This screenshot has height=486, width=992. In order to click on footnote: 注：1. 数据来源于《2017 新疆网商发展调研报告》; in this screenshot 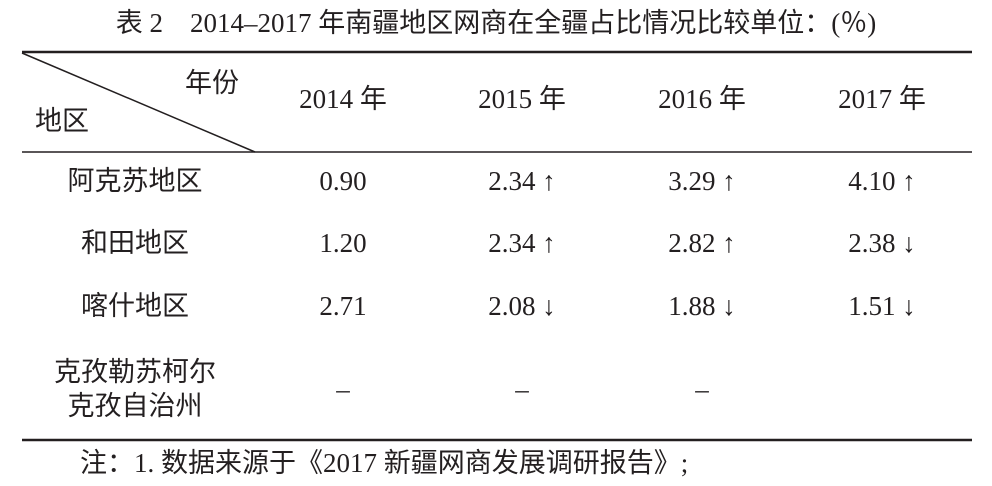, I will do `click(384, 463)`.